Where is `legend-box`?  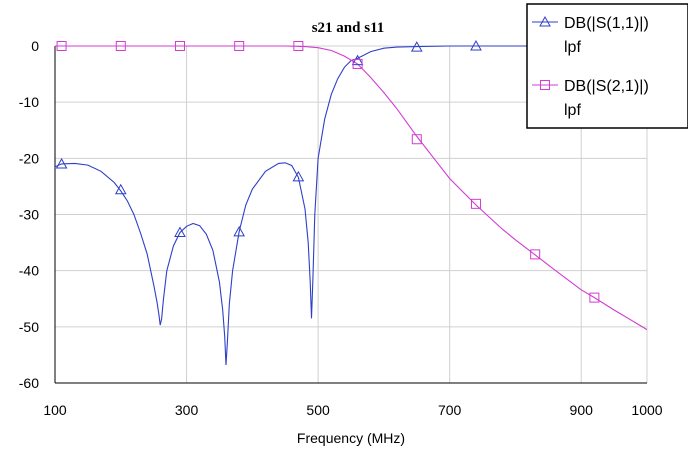
legend-box is located at coordinates (607, 66).